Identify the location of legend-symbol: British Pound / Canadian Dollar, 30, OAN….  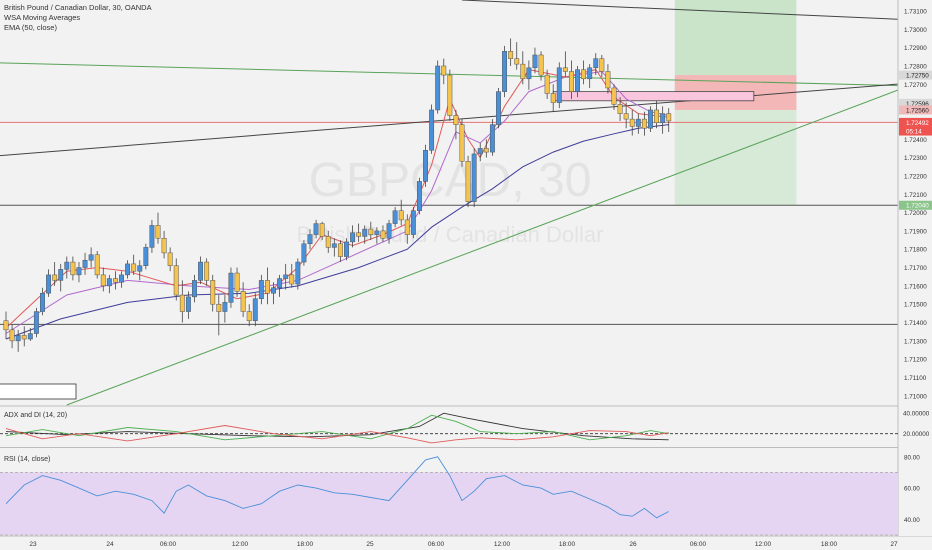
(78, 7).